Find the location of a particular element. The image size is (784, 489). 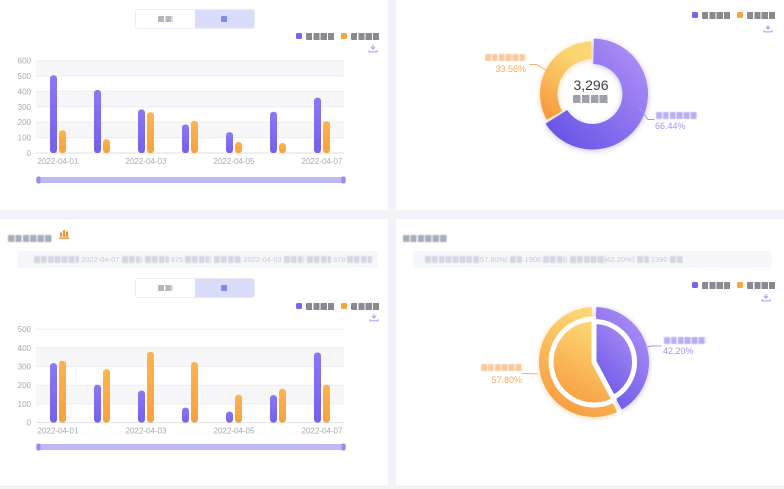

svg-text: 600 is located at coordinates (25, 61).